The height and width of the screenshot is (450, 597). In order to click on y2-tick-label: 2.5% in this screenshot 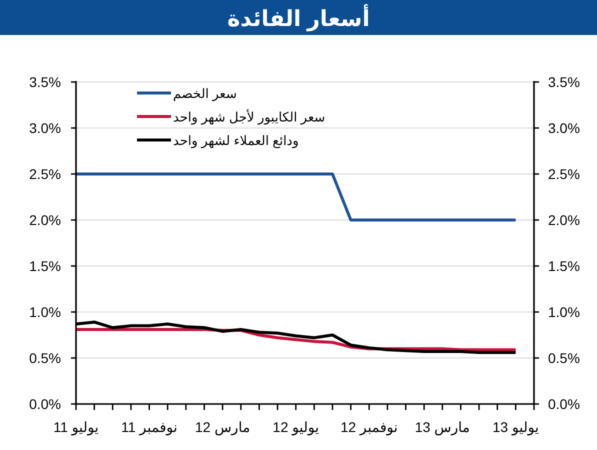, I will do `click(564, 174)`.